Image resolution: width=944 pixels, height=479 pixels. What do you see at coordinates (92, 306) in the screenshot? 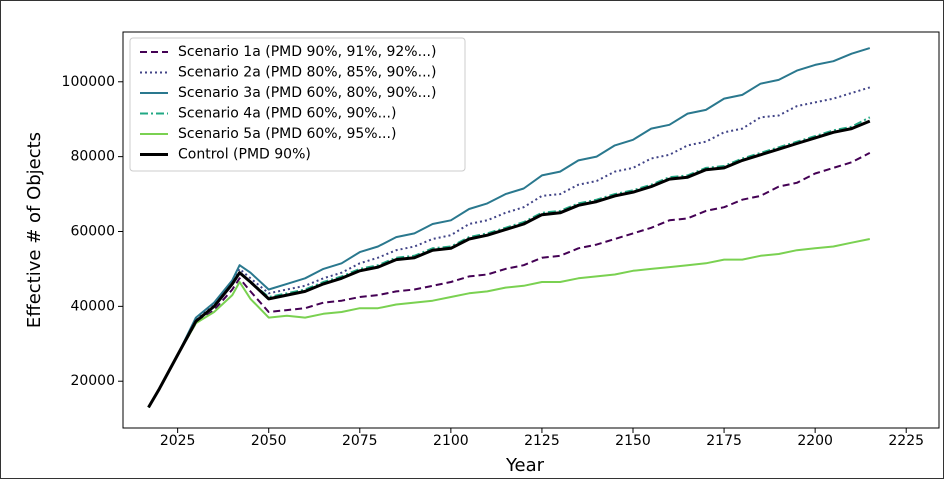
I see `y-tick-label: 40000` at bounding box center [92, 306].